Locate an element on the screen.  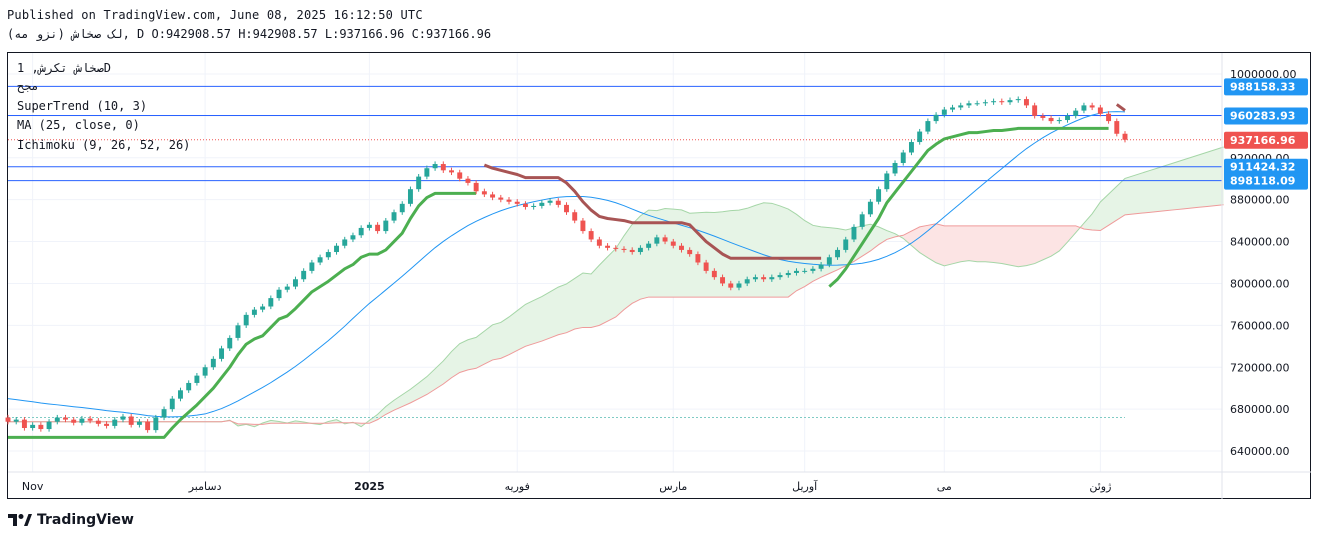
legend-ma: MA (25, close, 0) is located at coordinates (78, 125).